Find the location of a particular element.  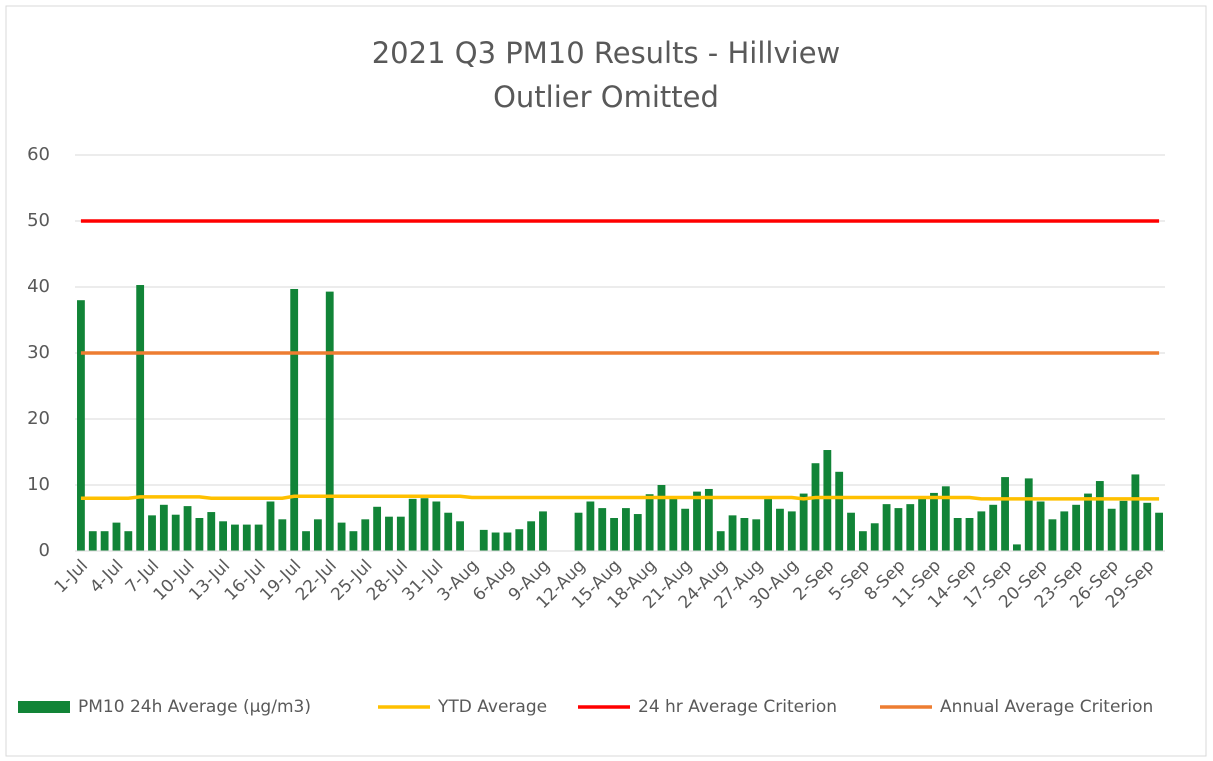

legend-label: YTD Average is located at coordinates (492, 707).